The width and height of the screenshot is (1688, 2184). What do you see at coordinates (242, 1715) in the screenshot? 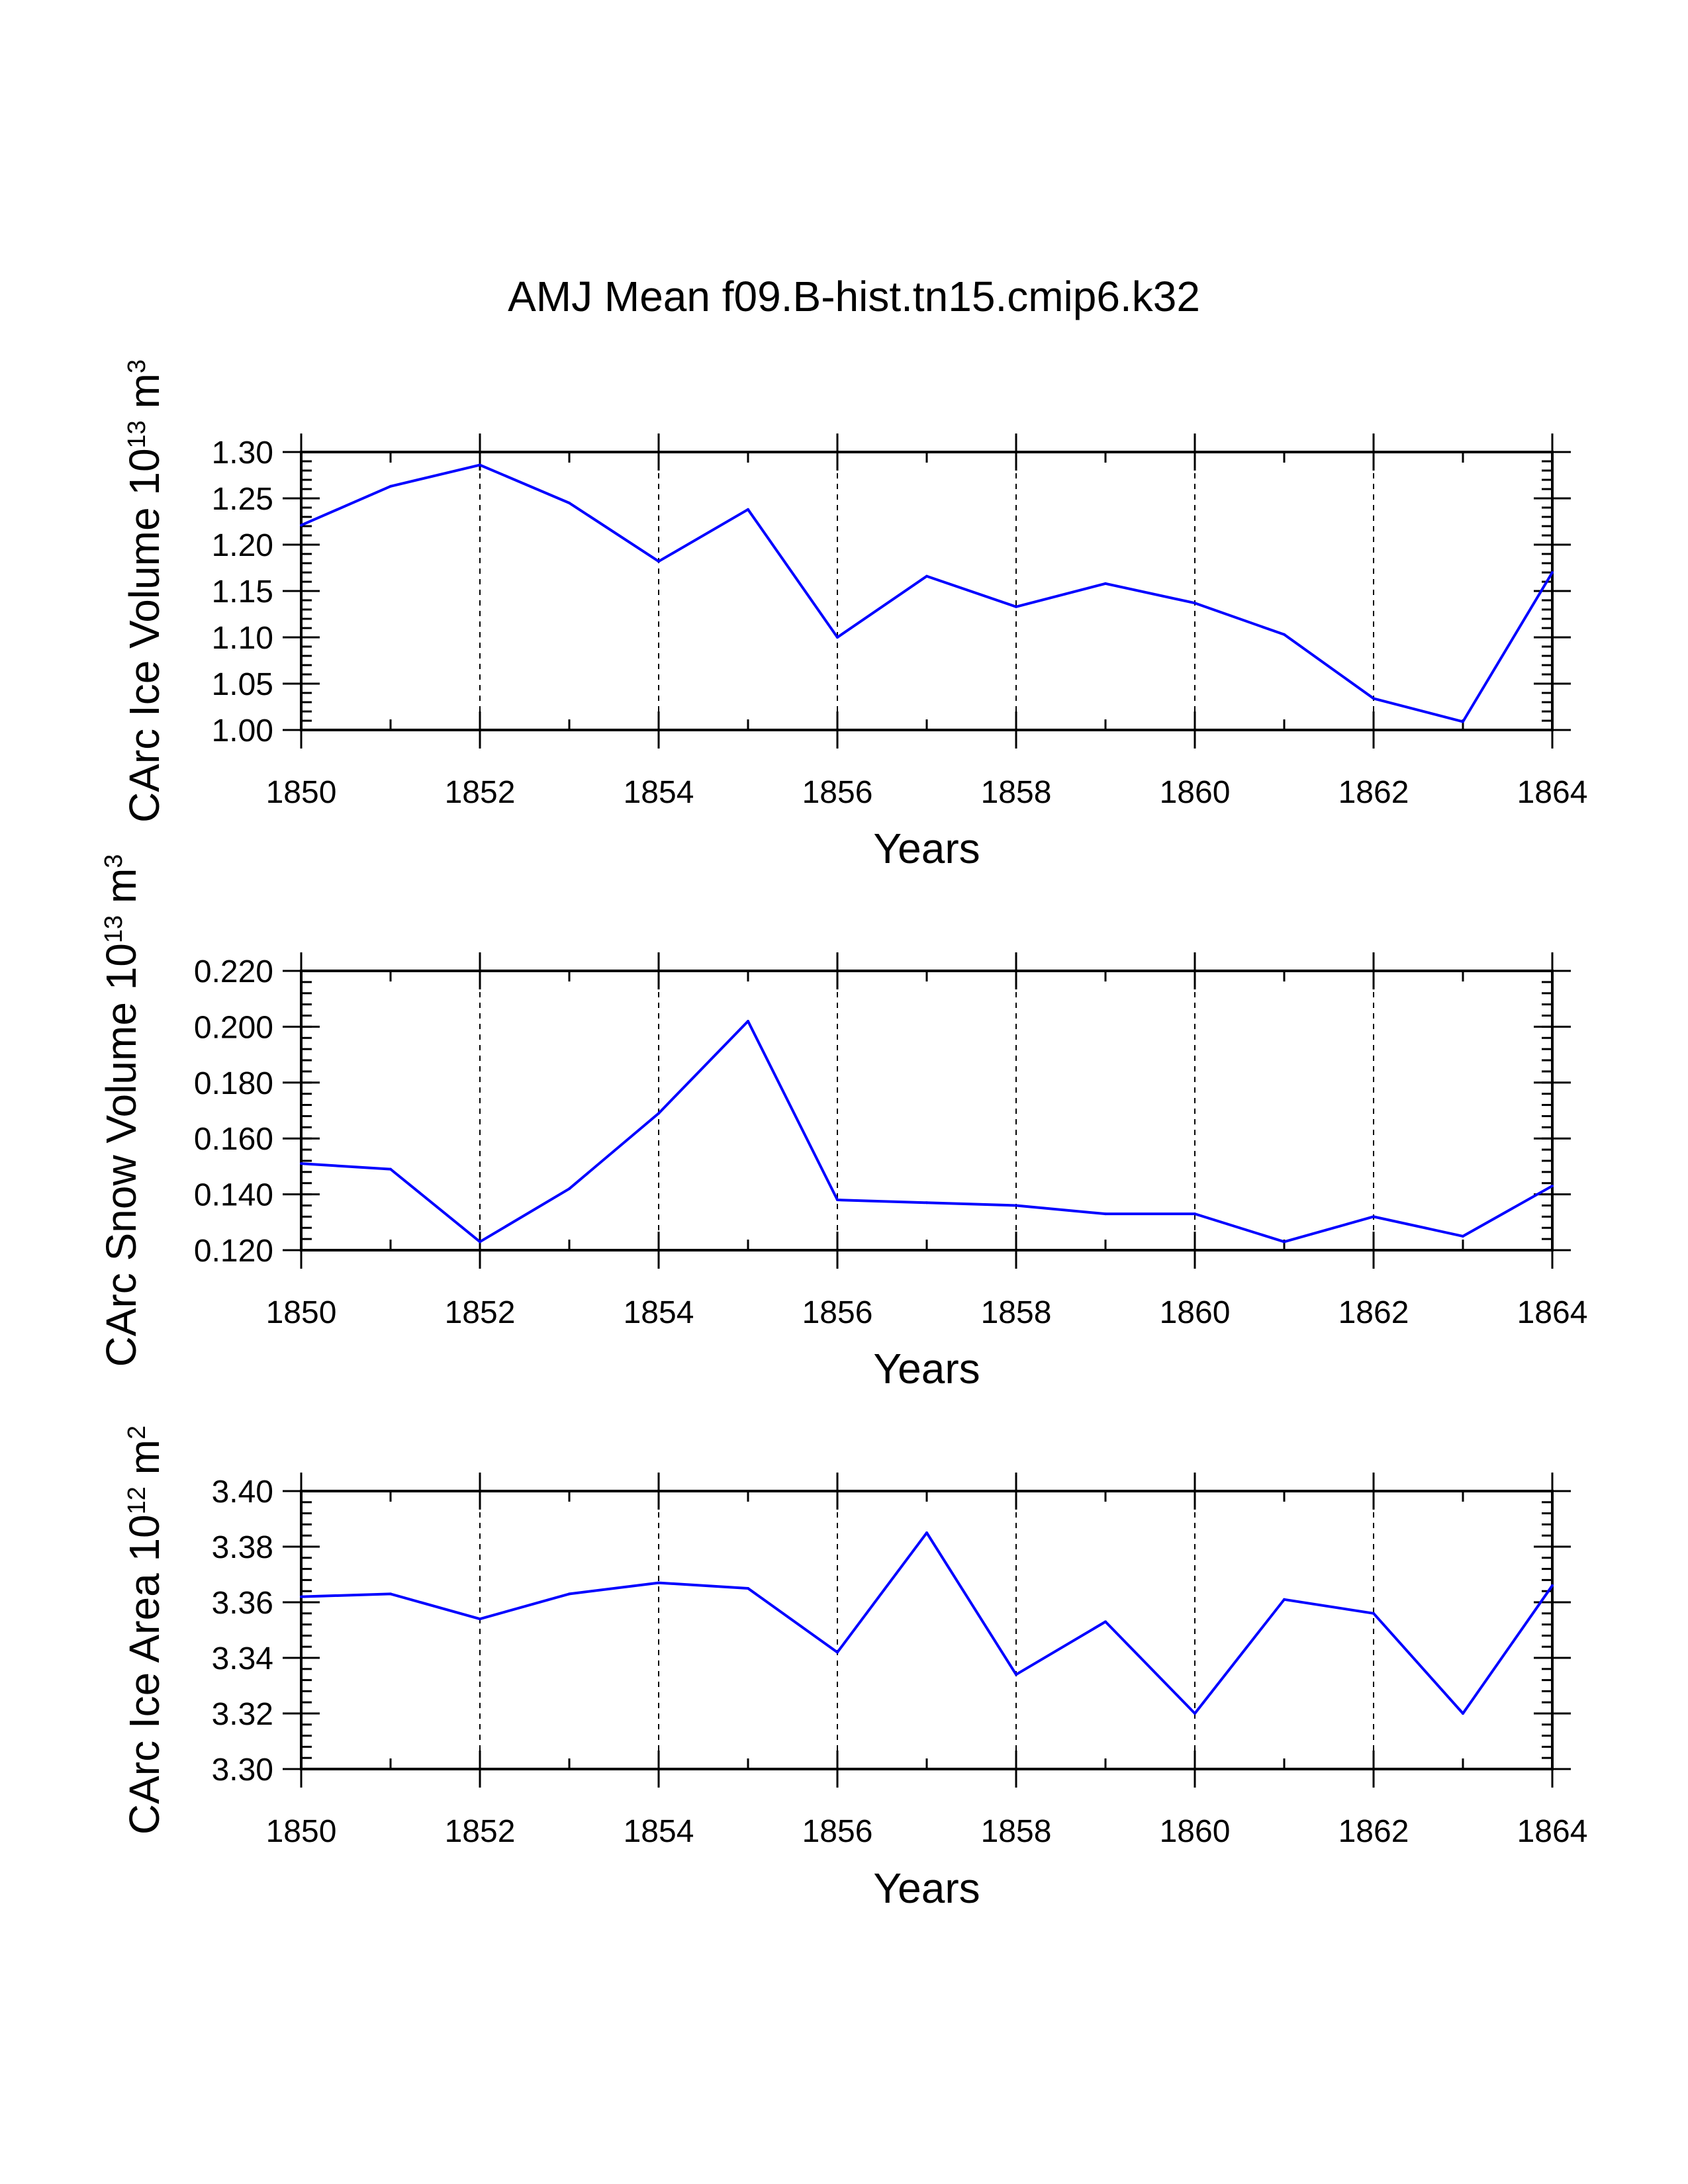
I see `y-tick-label: 3.32` at bounding box center [242, 1715].